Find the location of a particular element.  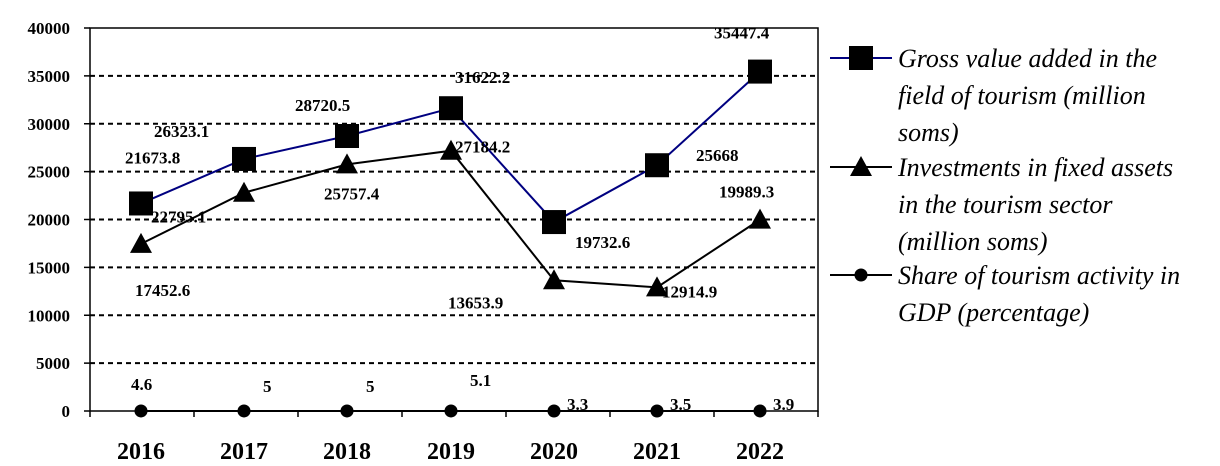

data-label: 19989.3 is located at coordinates (746, 192).